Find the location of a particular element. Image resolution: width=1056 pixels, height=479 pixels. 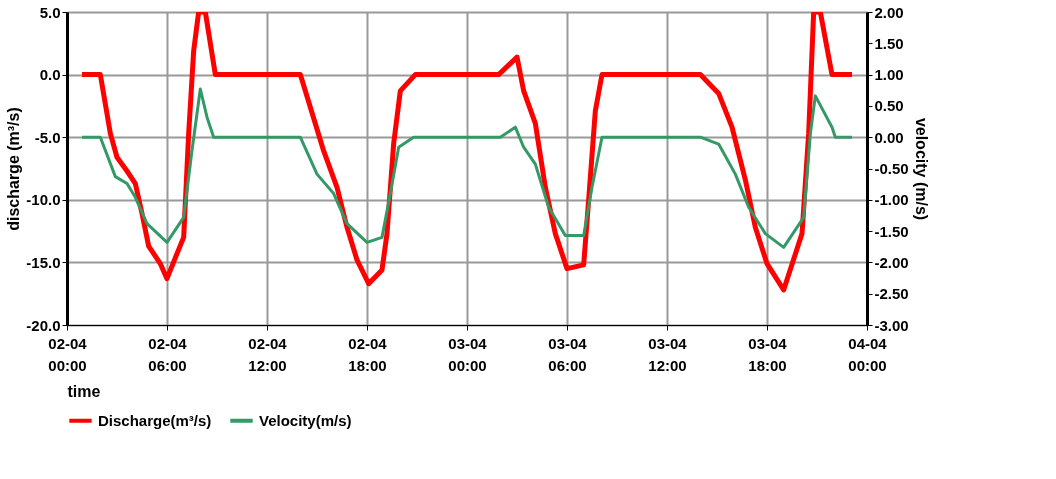

y-tick-label: 0.0 is located at coordinates (50, 75).